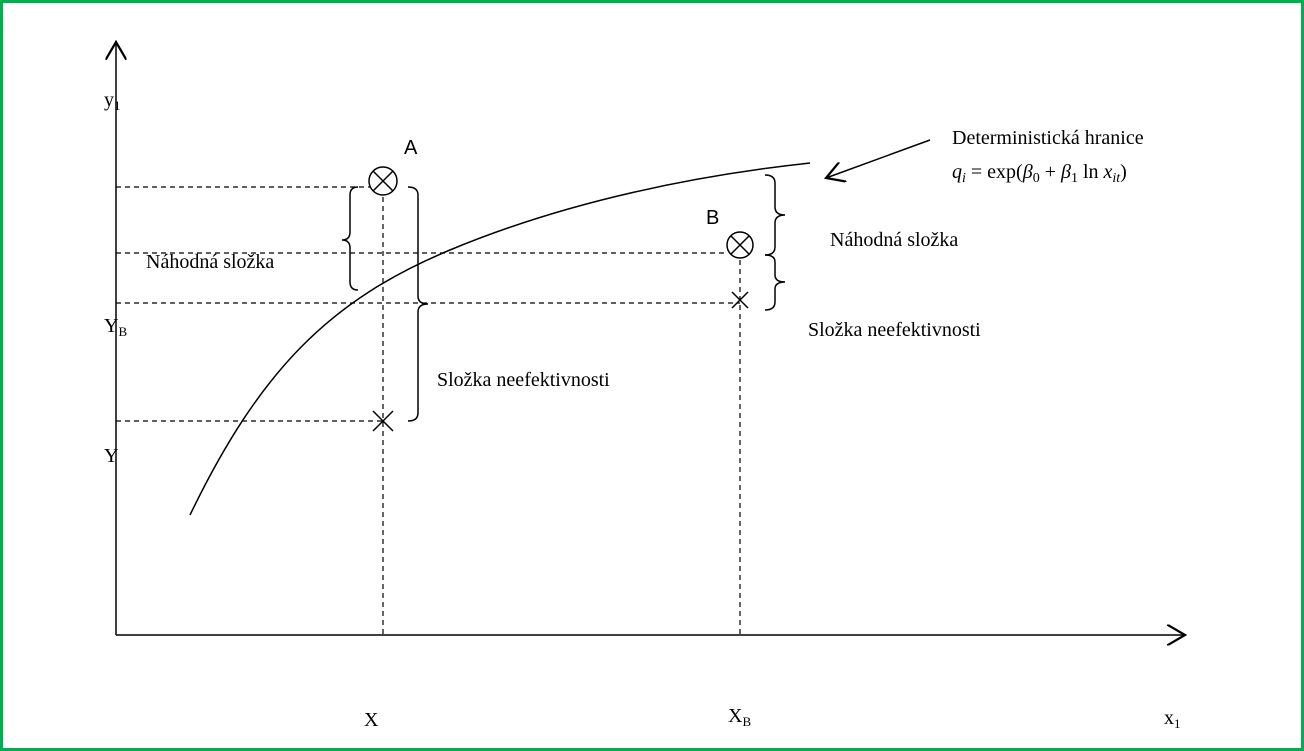  Describe the element at coordinates (1048, 138) in the screenshot. I see `frontier-label: Deterministická hranice` at that location.